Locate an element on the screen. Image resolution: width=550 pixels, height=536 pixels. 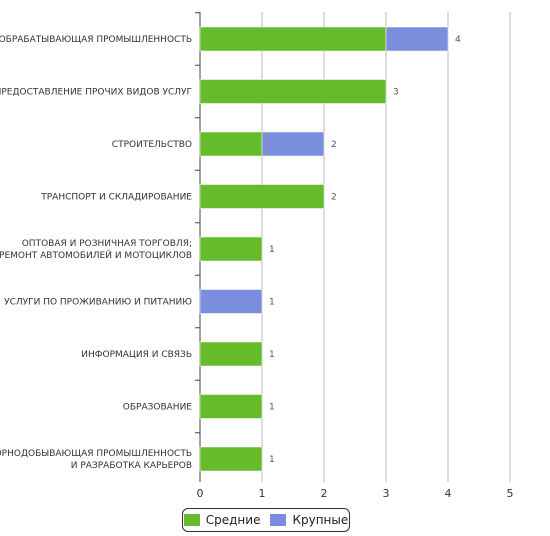
x-tick-label-4: 4 is located at coordinates (448, 493).